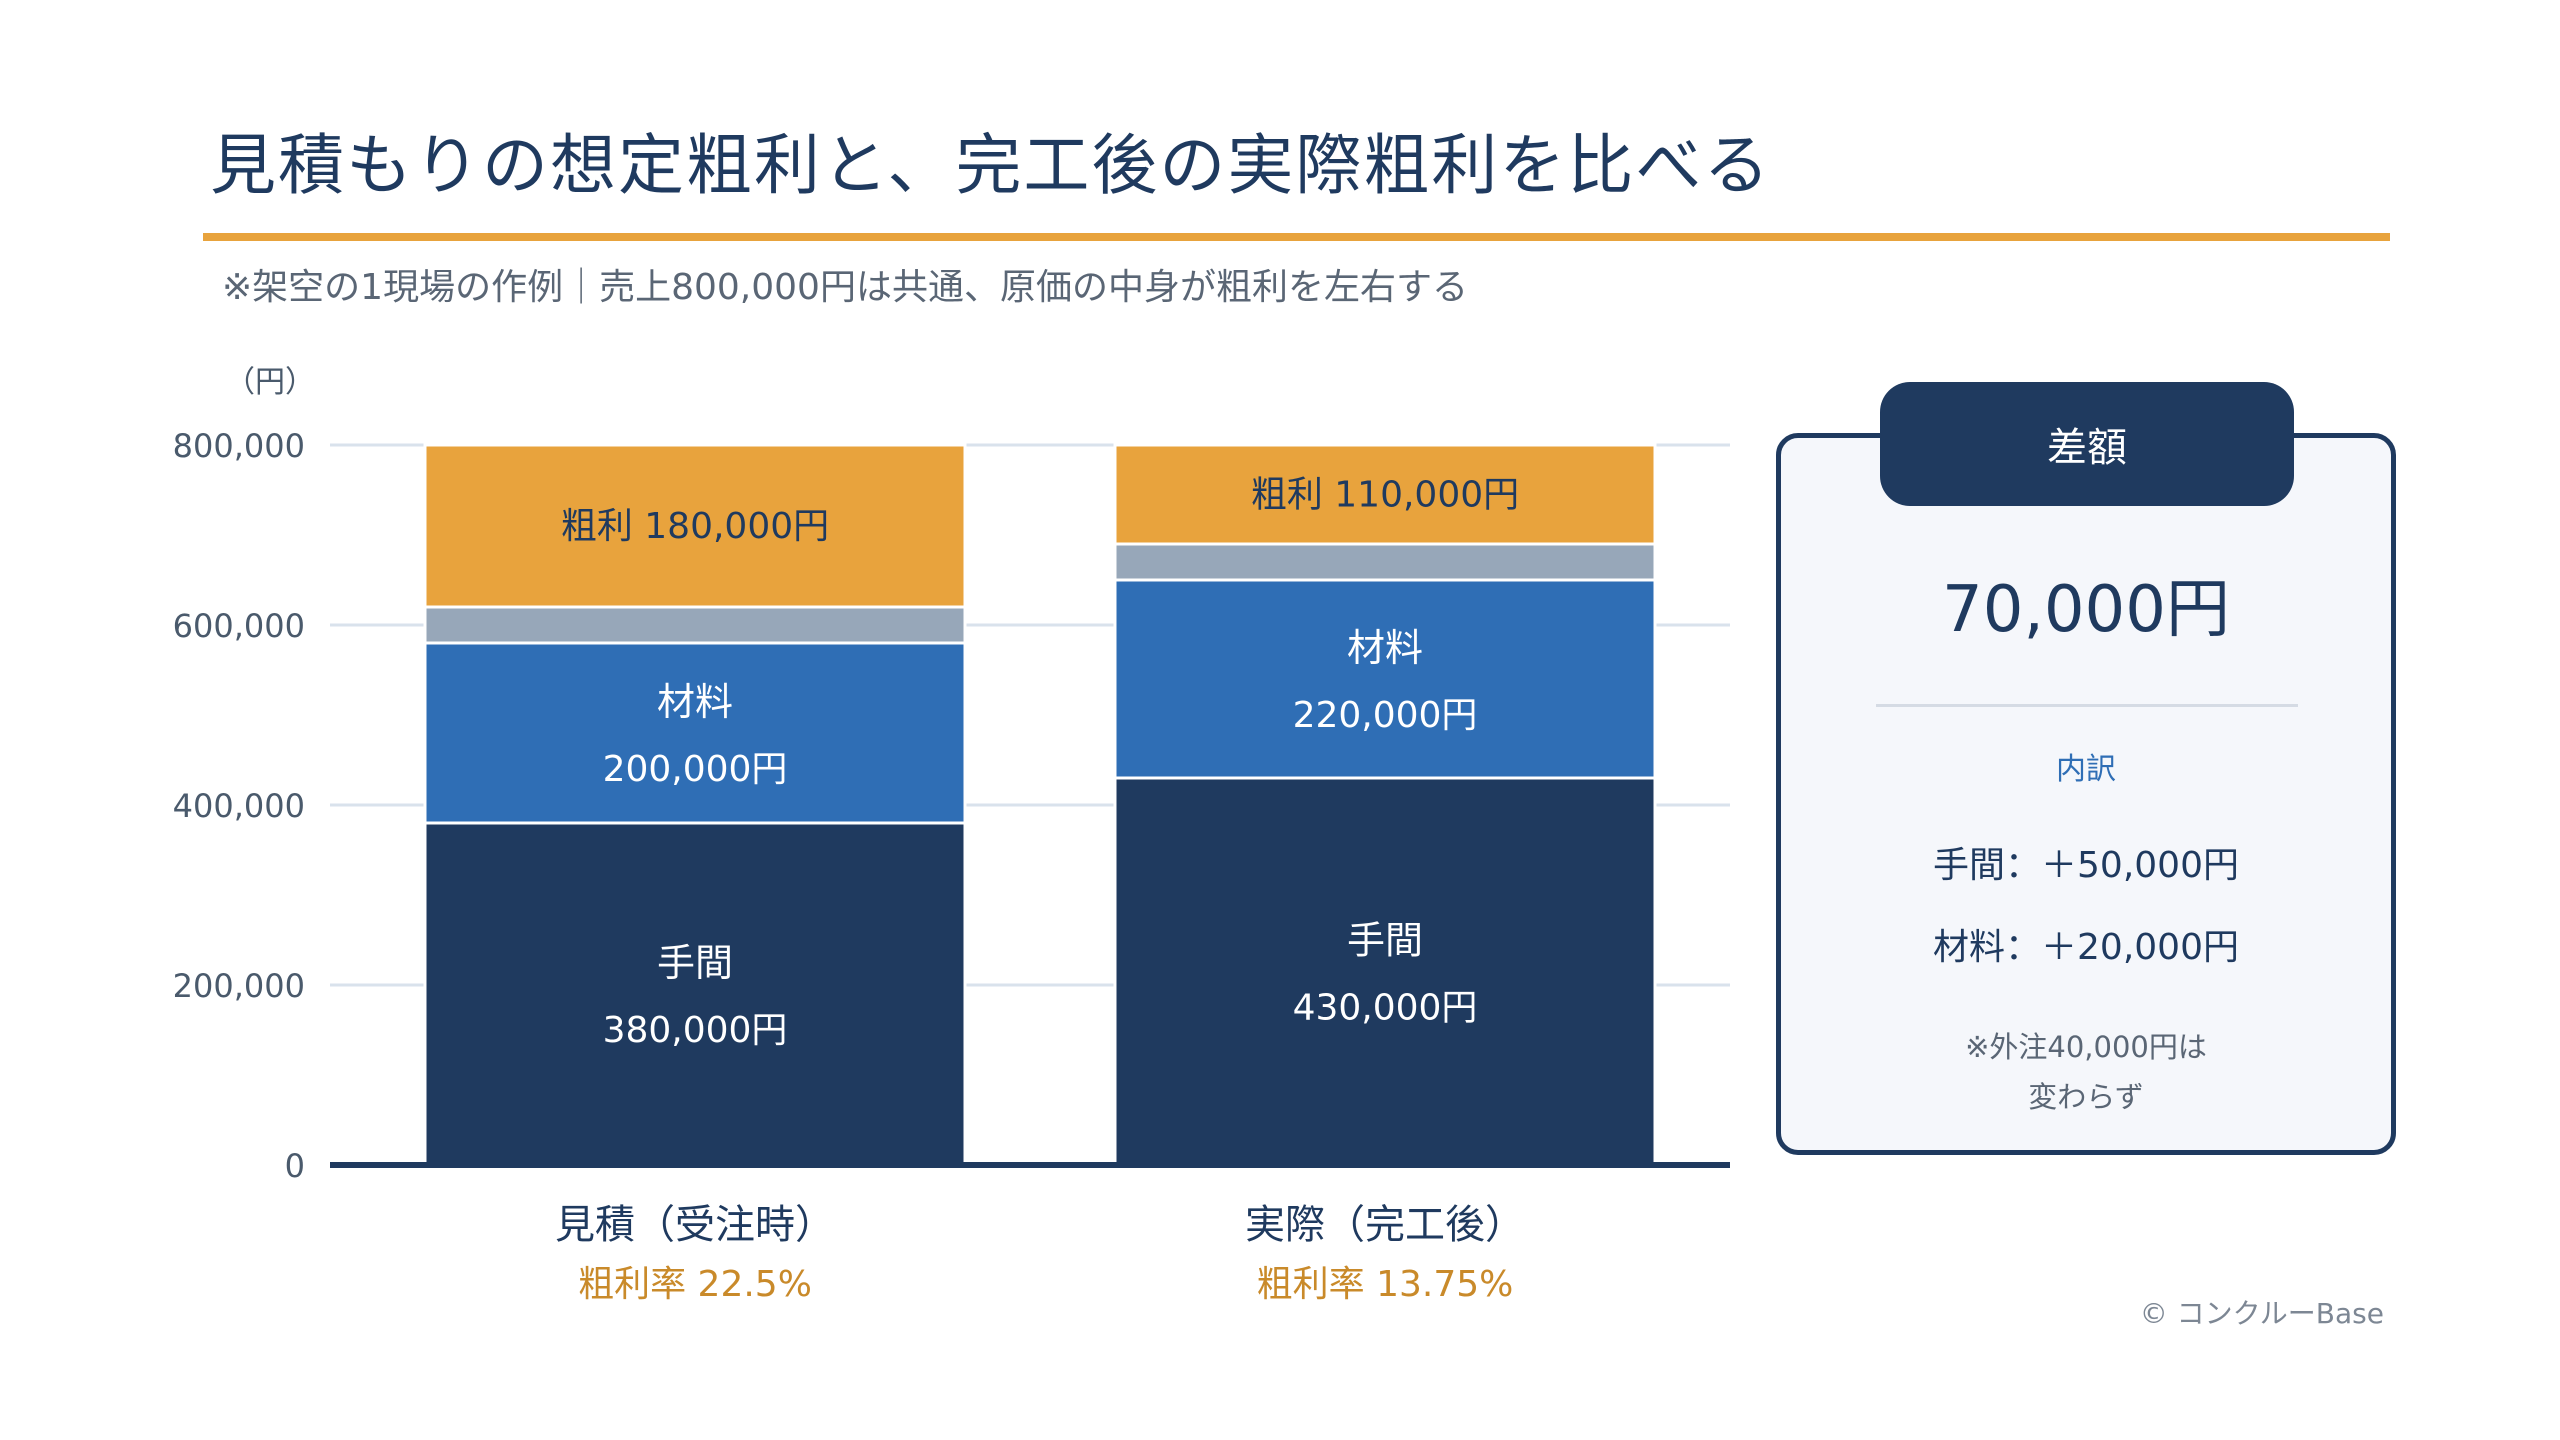 This screenshot has width=2560, height=1440. Describe the element at coordinates (239, 806) in the screenshot. I see `y-tick-label: 400,000` at that location.